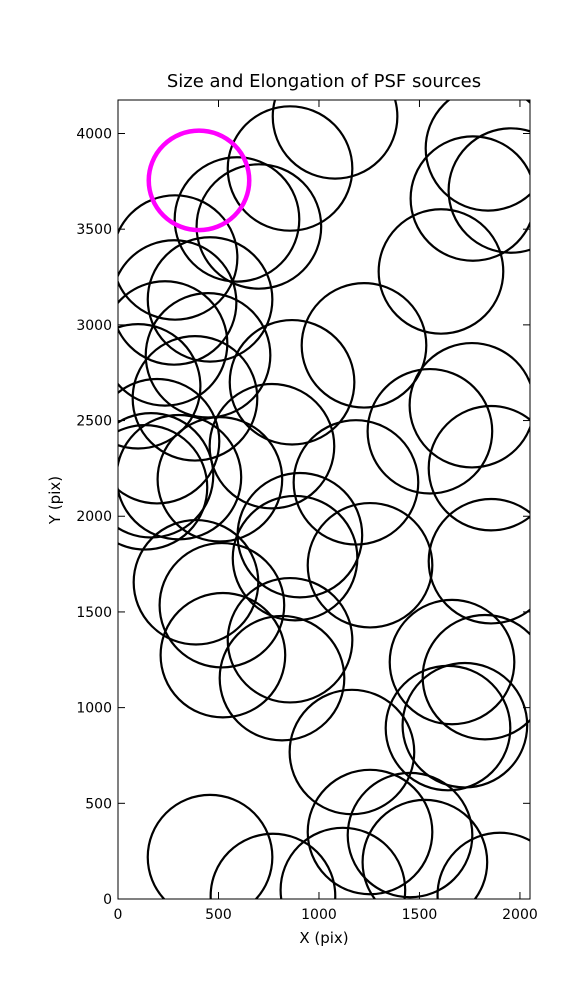 Image resolution: width=588 pixels, height=1000 pixels. Describe the element at coordinates (94, 613) in the screenshot. I see `y-tick-label: 1500` at that location.